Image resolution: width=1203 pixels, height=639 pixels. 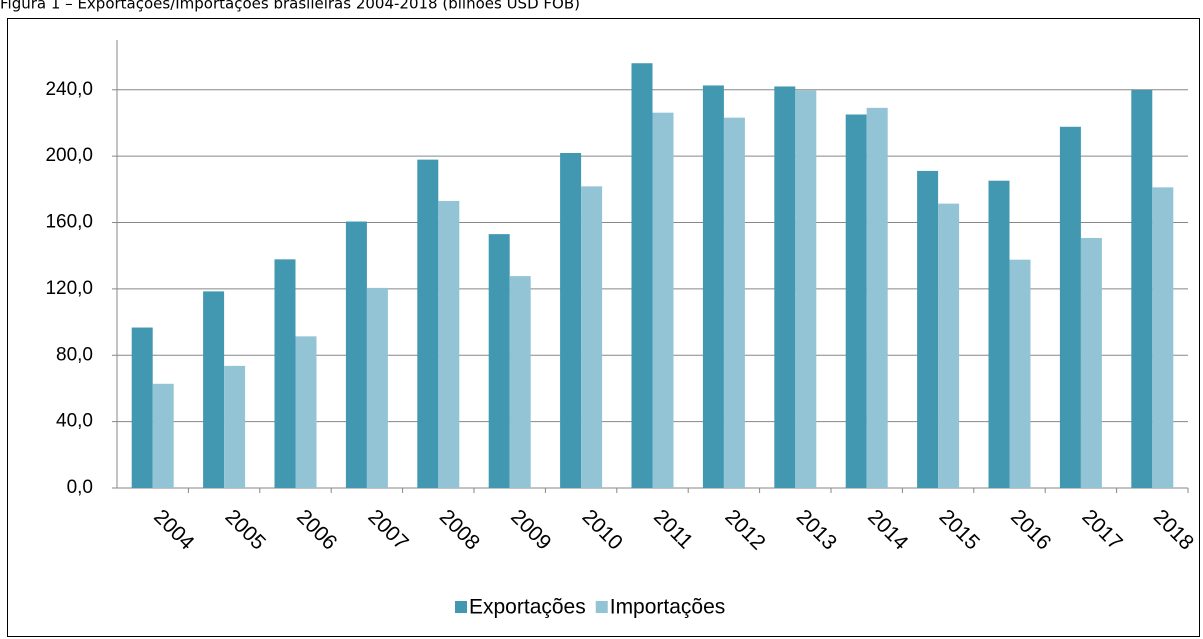 What do you see at coordinates (69, 288) in the screenshot?
I see `y-tick-label: 120,0` at bounding box center [69, 288].